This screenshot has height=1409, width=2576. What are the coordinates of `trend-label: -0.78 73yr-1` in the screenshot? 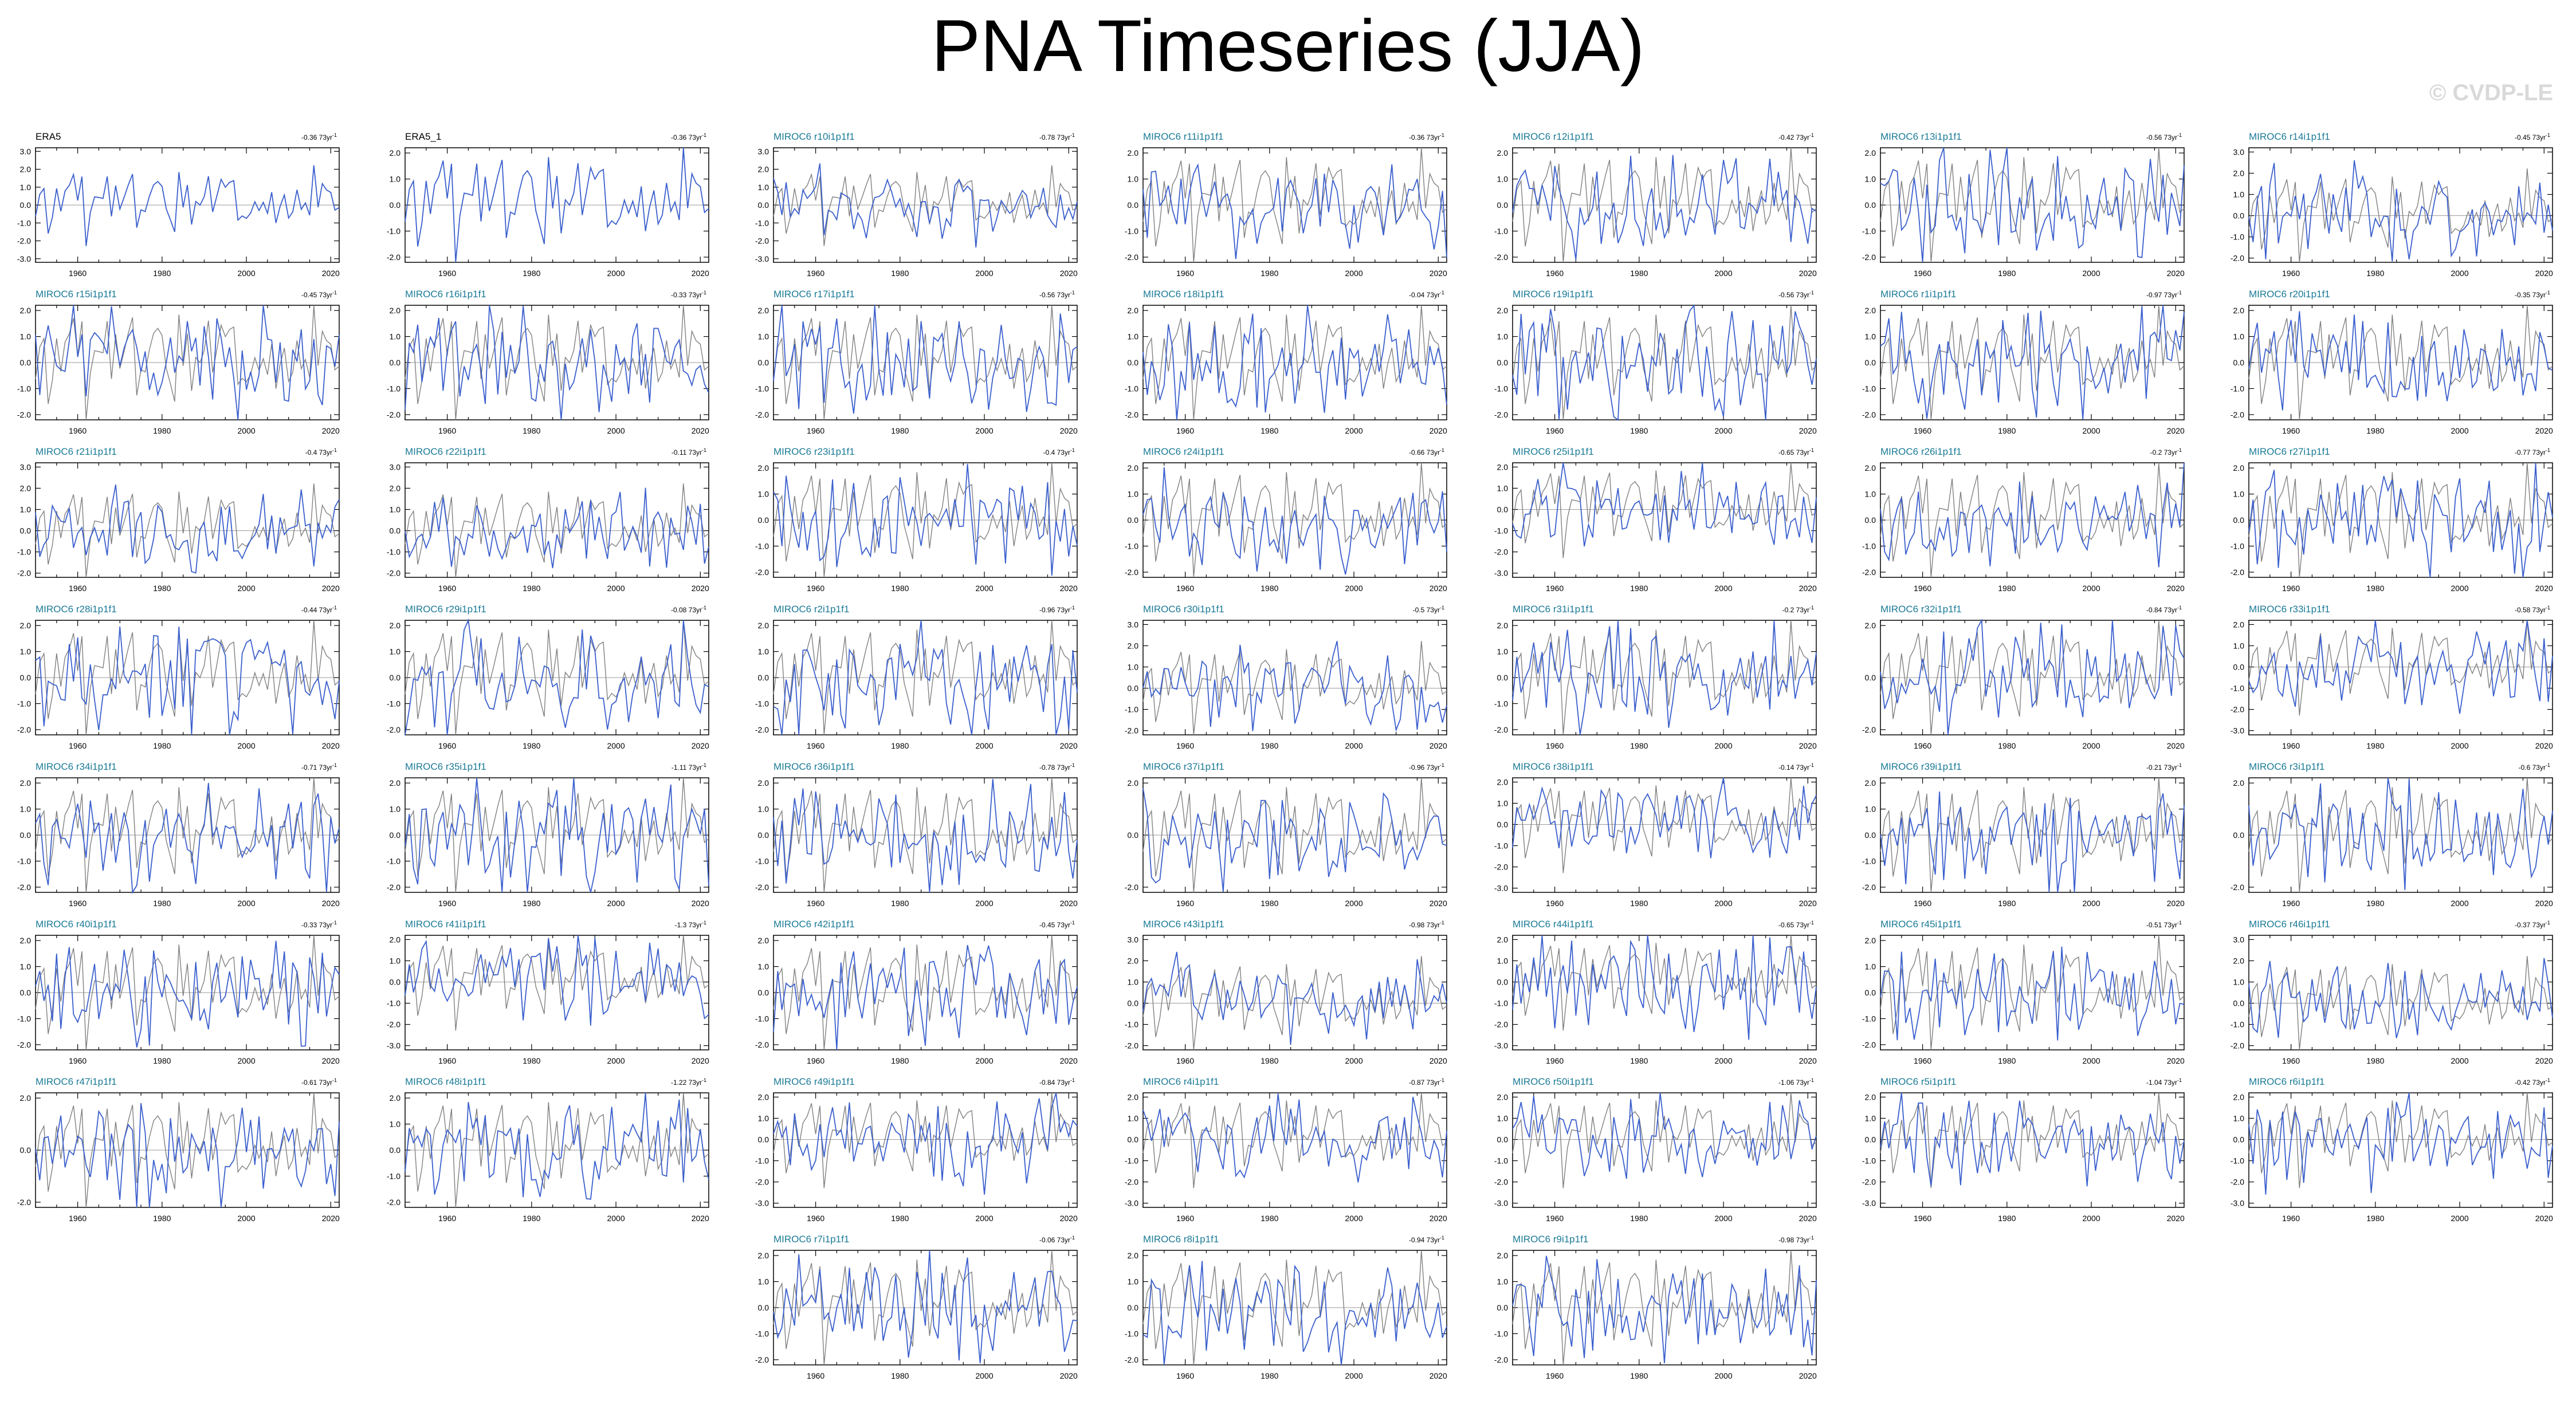 It's located at (1057, 767).